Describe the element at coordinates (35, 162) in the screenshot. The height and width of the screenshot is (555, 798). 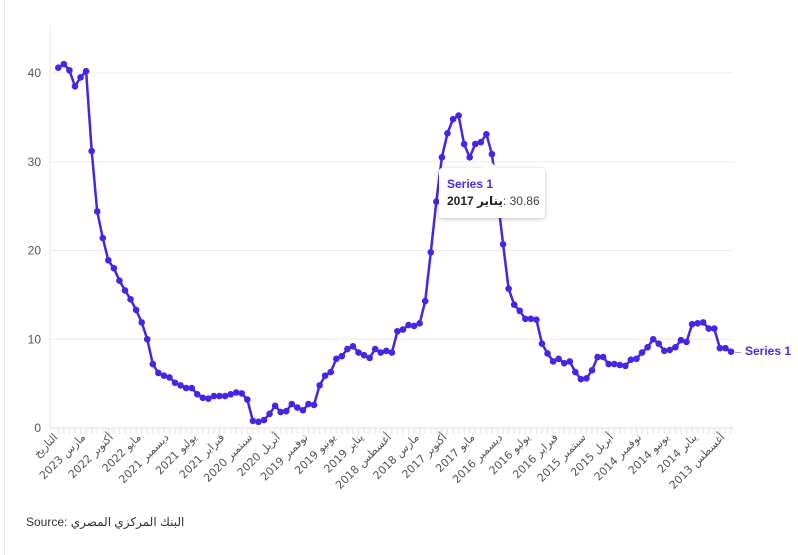
I see `y-tick-label: 30` at that location.